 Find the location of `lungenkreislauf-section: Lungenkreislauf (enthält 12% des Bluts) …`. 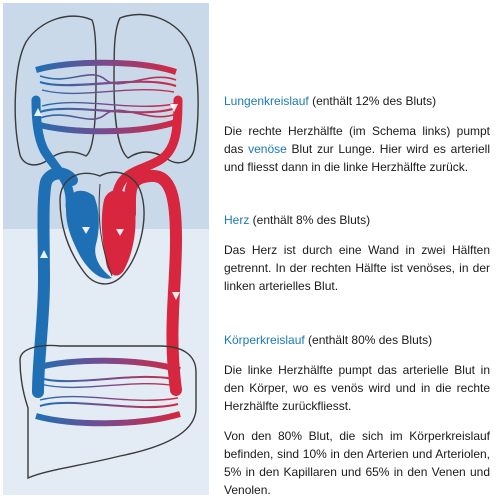

lungenkreislauf-section: Lungenkreislauf (enthält 12% des Bluts) … is located at coordinates (357, 134).